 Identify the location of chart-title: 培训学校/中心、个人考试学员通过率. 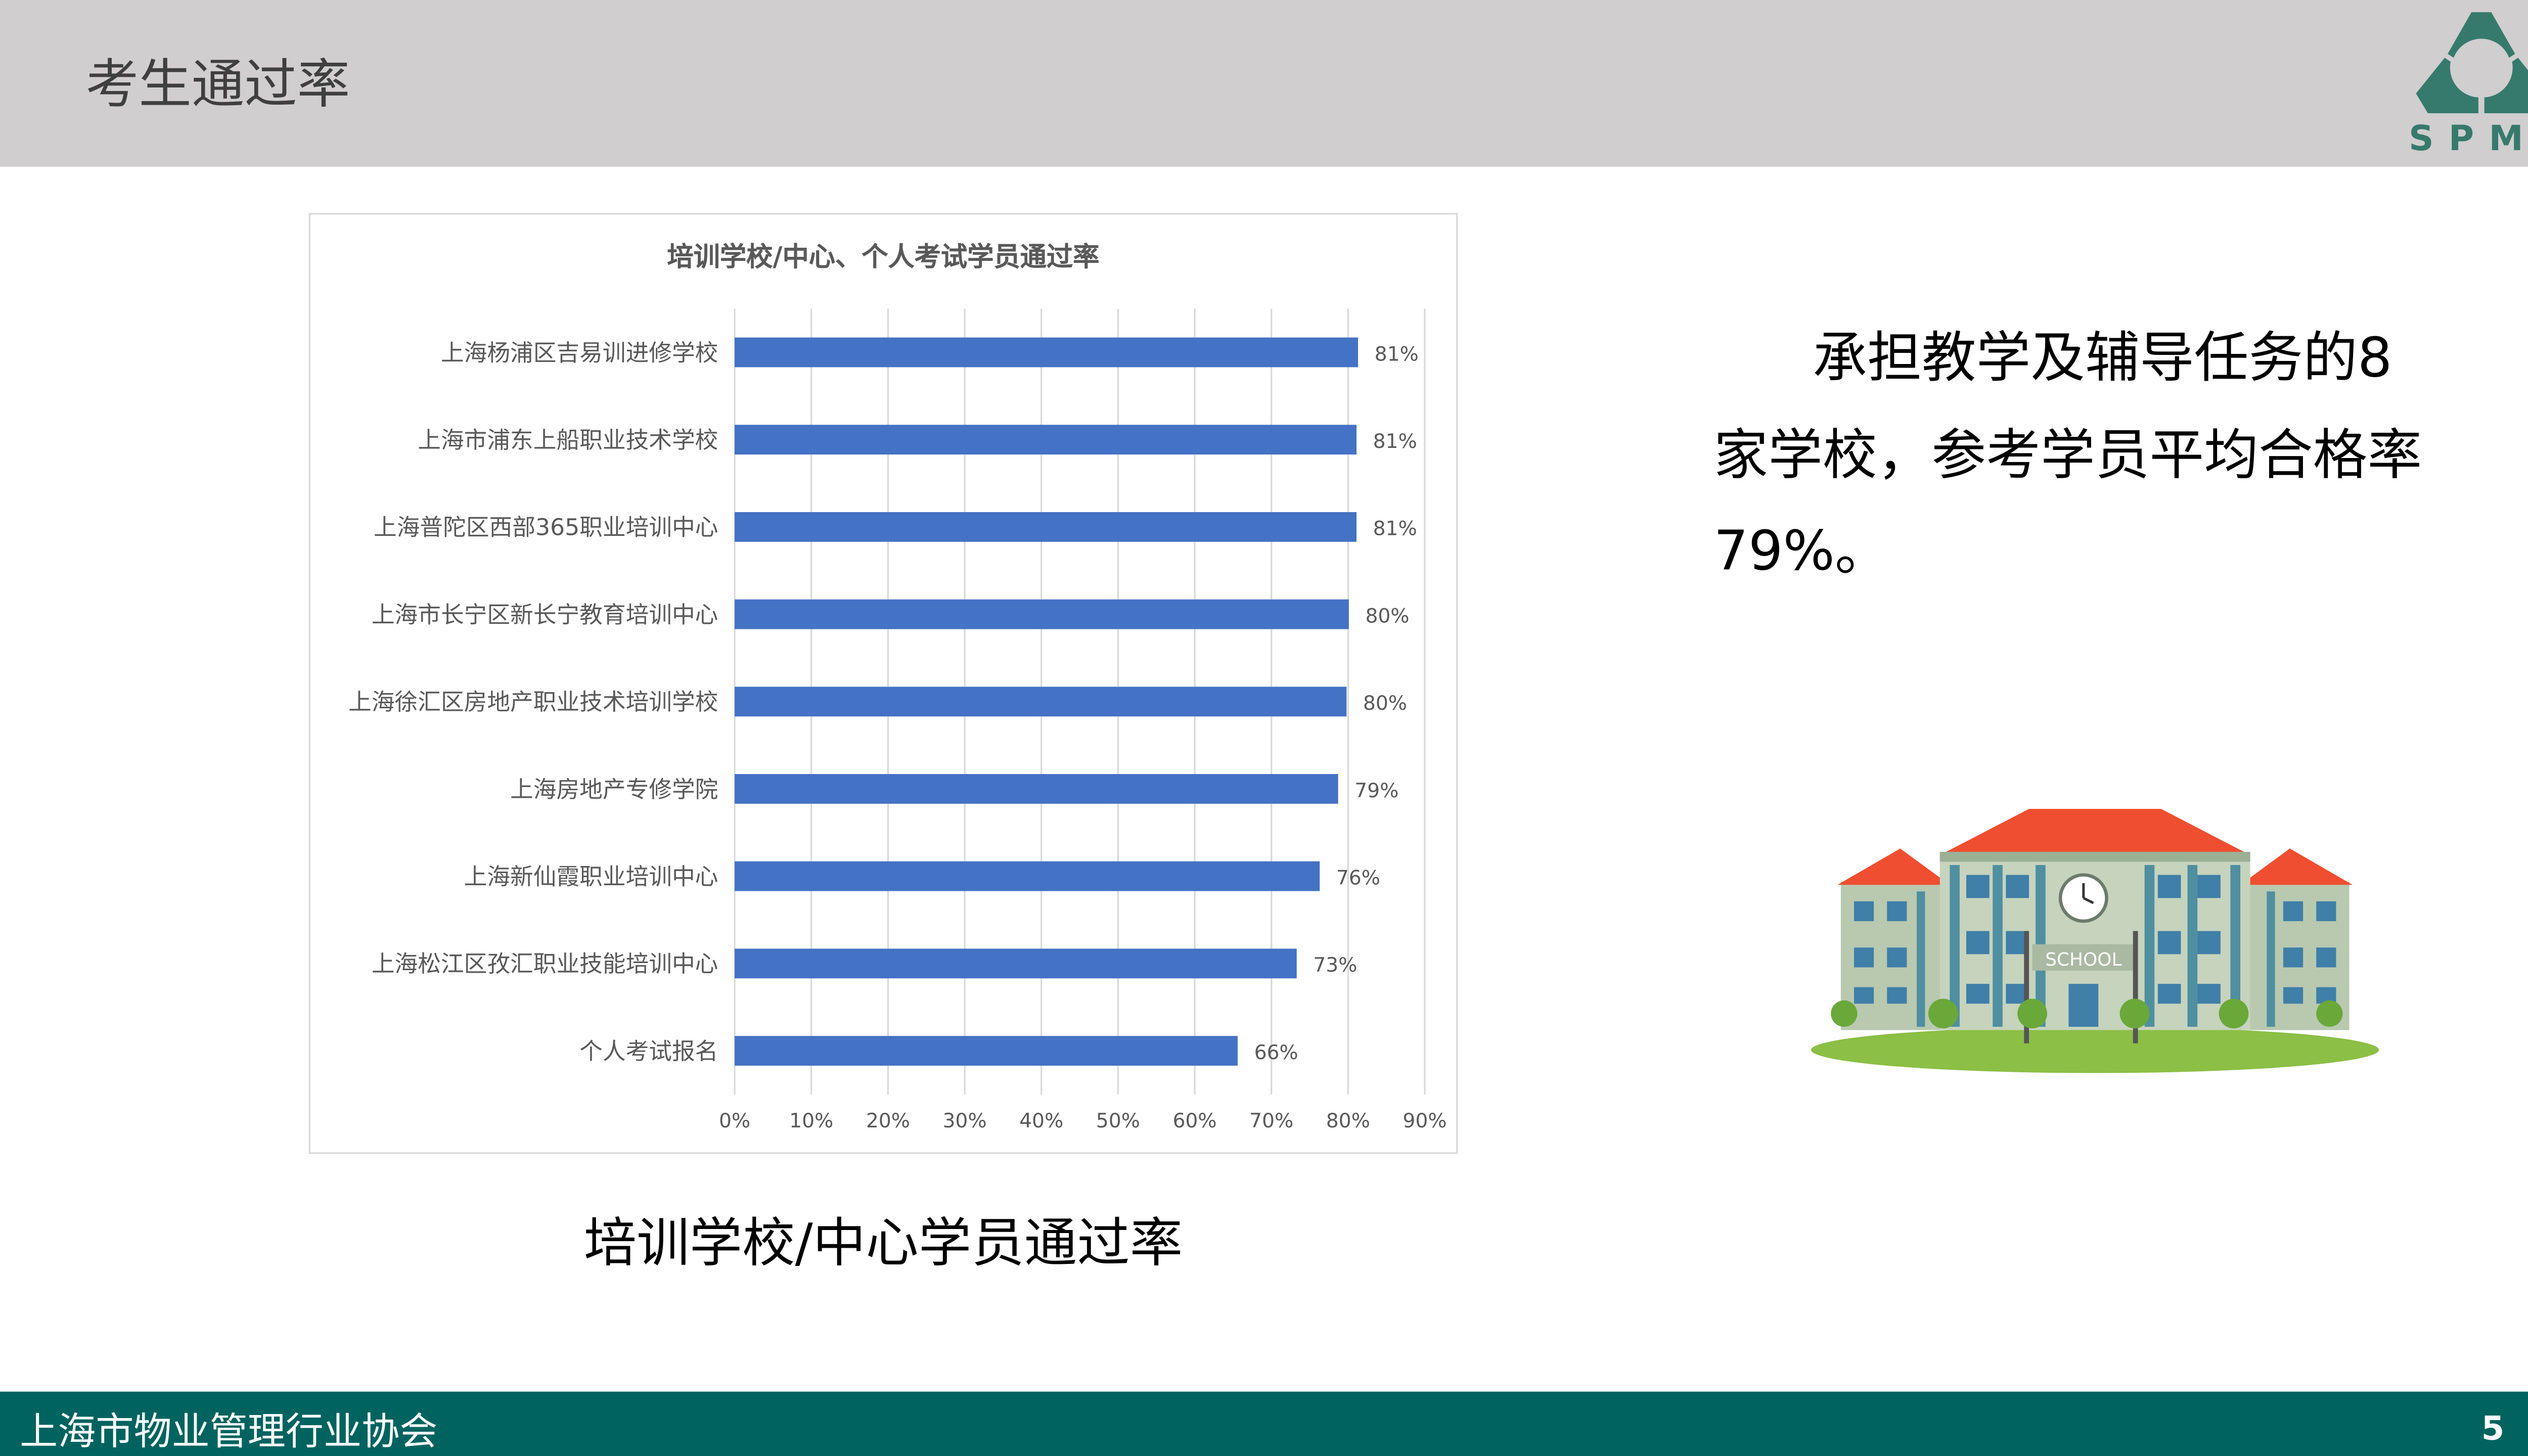
(884, 256).